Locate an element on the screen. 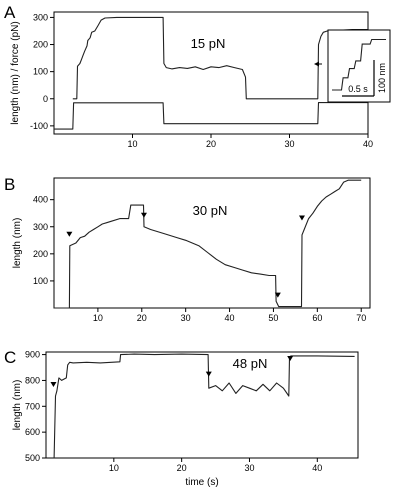 The width and height of the screenshot is (400, 494). y-tick-label: 700 is located at coordinates (32, 406).